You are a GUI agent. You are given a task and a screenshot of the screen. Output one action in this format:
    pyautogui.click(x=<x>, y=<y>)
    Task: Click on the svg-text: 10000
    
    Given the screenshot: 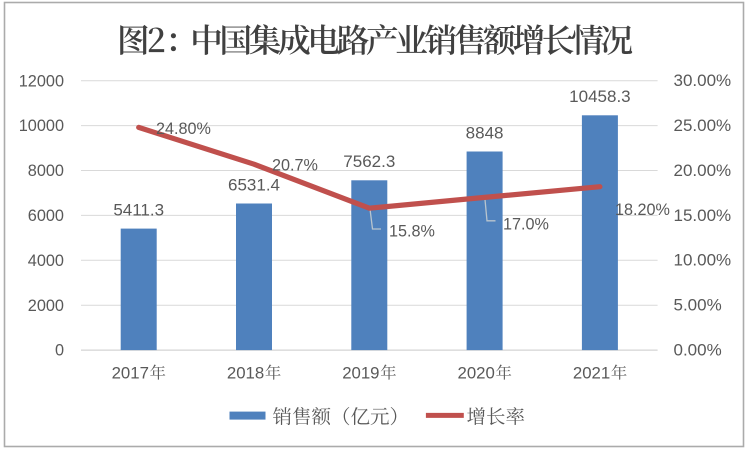 What is the action you would take?
    pyautogui.click(x=41, y=126)
    